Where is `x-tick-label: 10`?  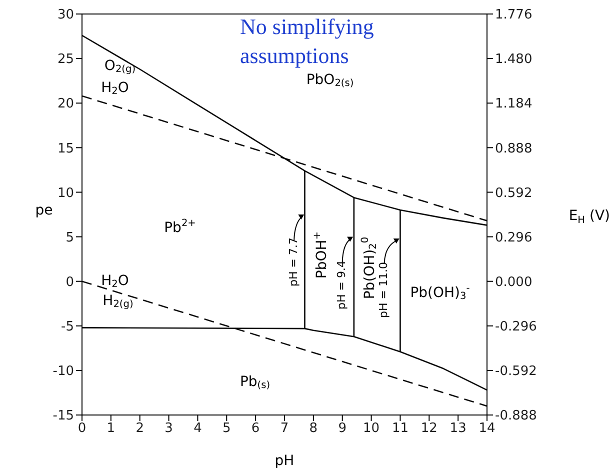 x-tick-label: 10 is located at coordinates (371, 428).